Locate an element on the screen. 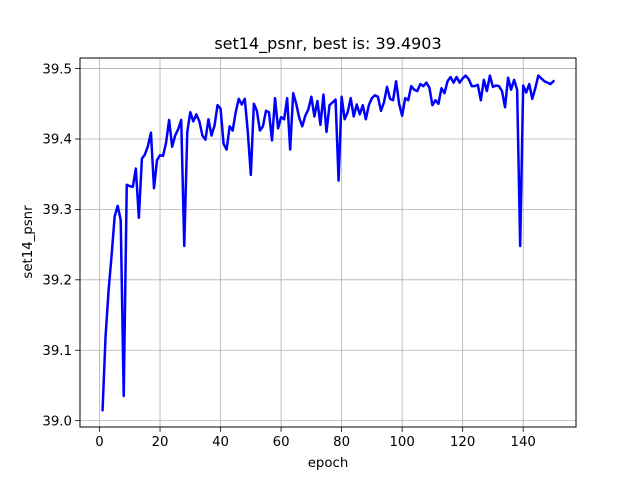 Image resolution: width=640 pixels, height=480 pixels. x-tick-label: 40 is located at coordinates (220, 442).